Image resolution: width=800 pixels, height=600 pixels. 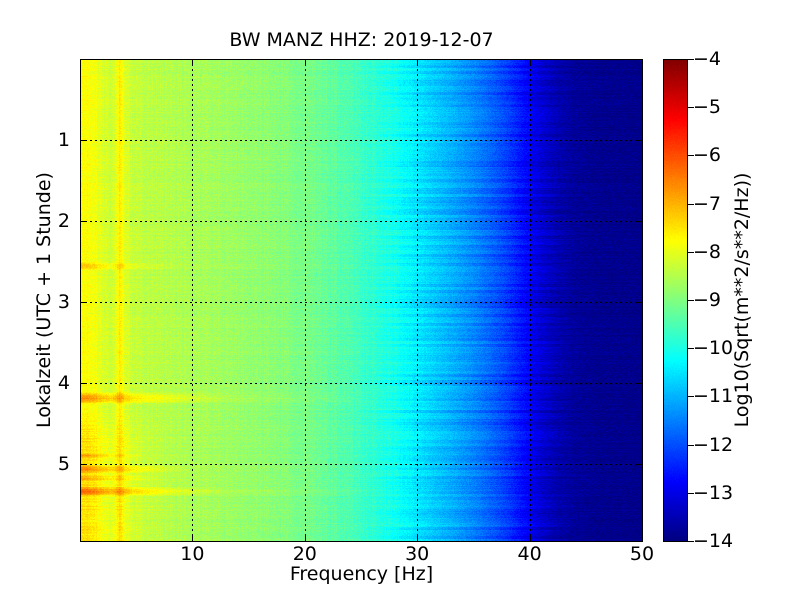 I want to click on colorbar-tick-label: −4, so click(x=707, y=59).